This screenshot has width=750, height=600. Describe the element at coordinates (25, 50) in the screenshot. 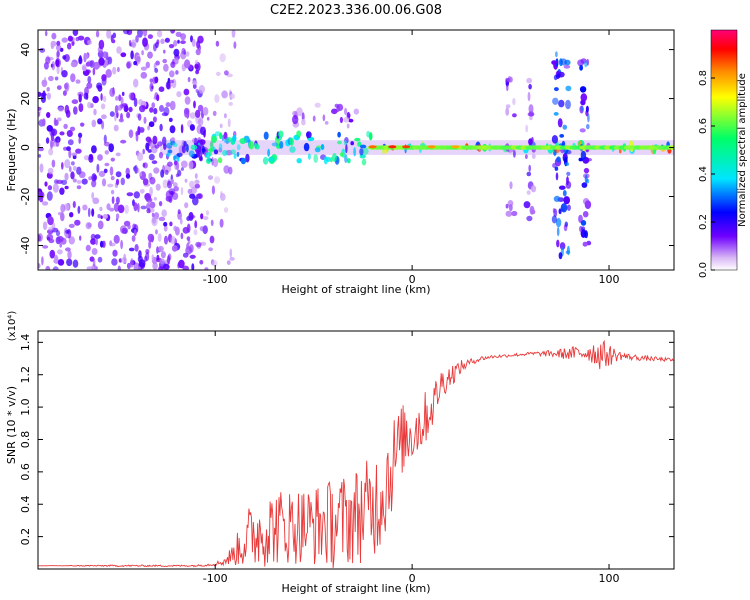

I see `y-tick-label: 40` at that location.